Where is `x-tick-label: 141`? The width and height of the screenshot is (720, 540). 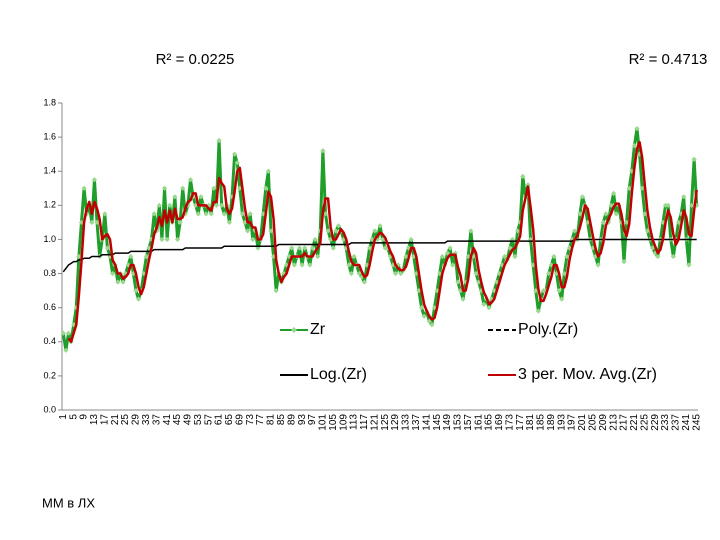 x-tick-label: 141 is located at coordinates (426, 422).